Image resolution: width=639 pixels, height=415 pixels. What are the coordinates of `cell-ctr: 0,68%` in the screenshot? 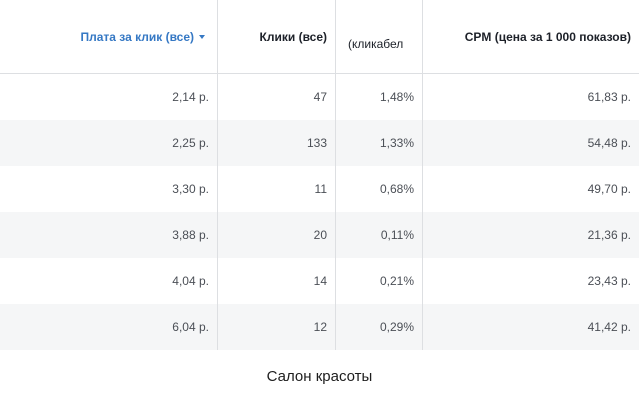 It's located at (379, 189).